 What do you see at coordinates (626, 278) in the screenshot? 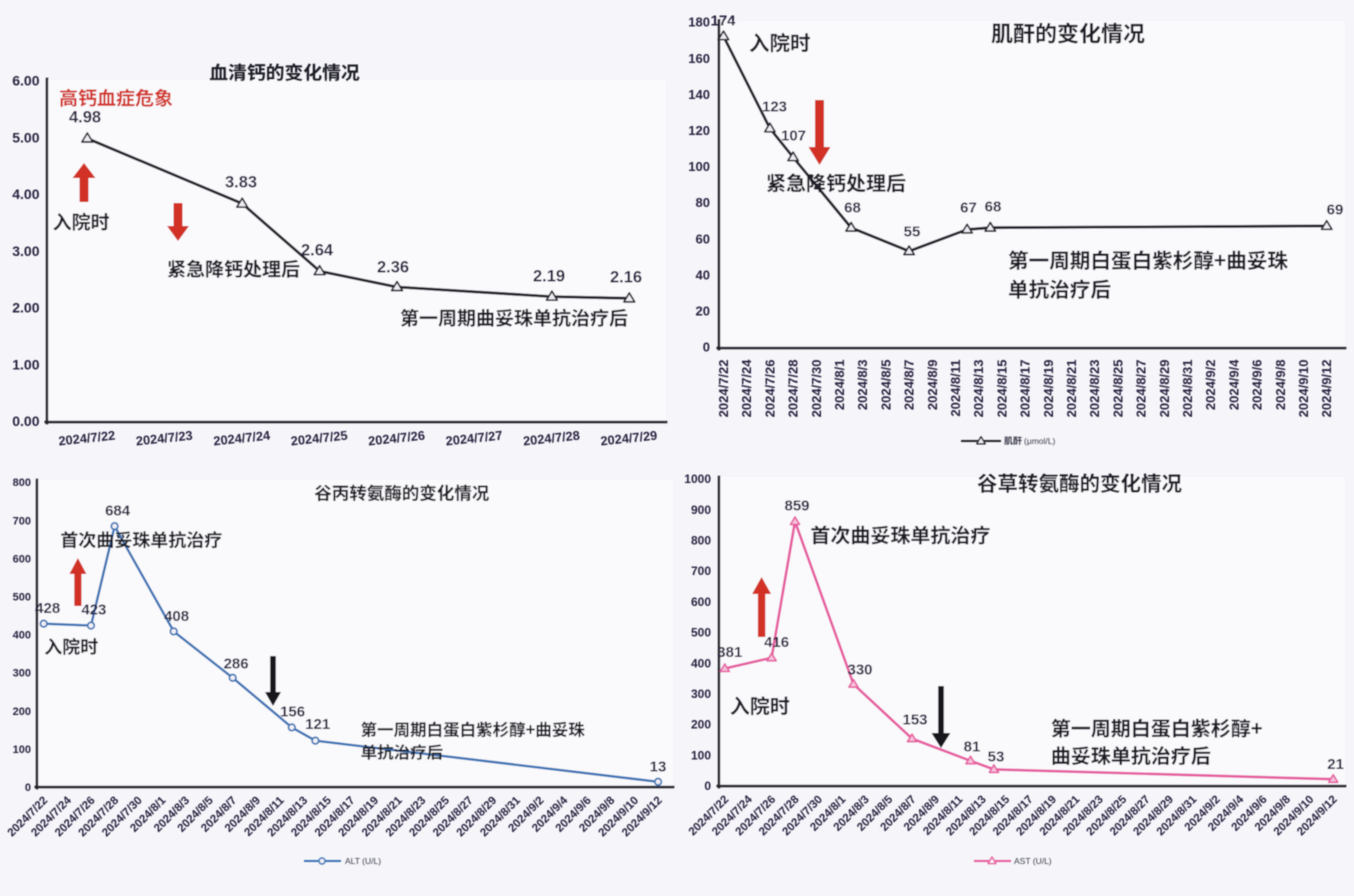
I see `svg-text: 2.16` at bounding box center [626, 278].